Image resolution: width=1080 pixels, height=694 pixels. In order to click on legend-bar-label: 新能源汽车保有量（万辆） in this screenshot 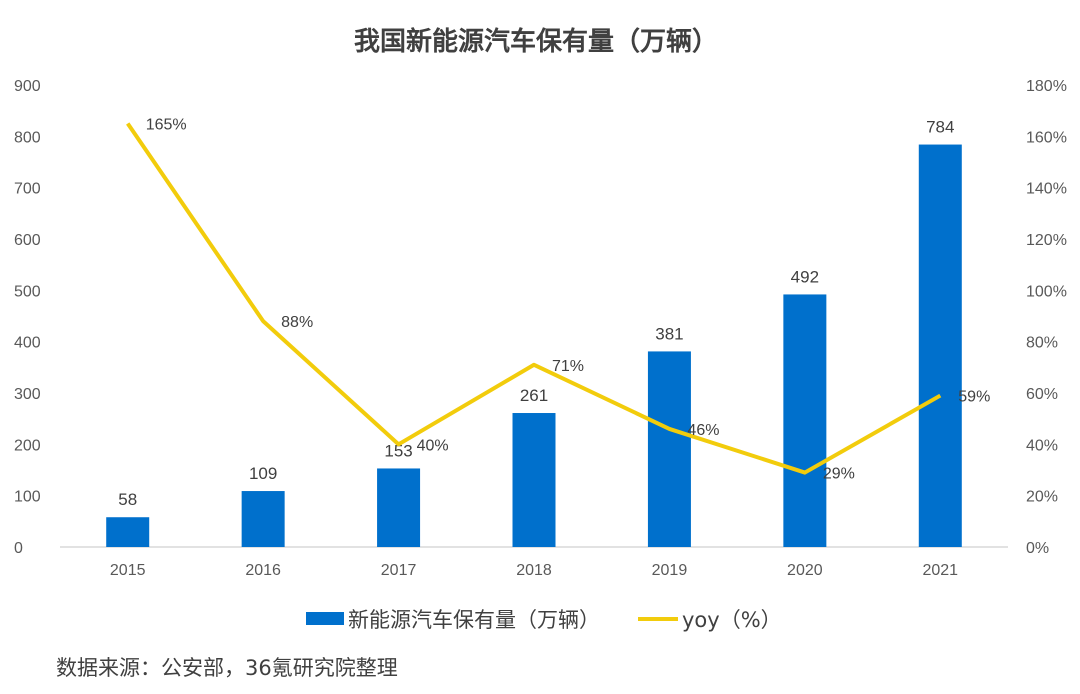, I will do `click(474, 620)`.